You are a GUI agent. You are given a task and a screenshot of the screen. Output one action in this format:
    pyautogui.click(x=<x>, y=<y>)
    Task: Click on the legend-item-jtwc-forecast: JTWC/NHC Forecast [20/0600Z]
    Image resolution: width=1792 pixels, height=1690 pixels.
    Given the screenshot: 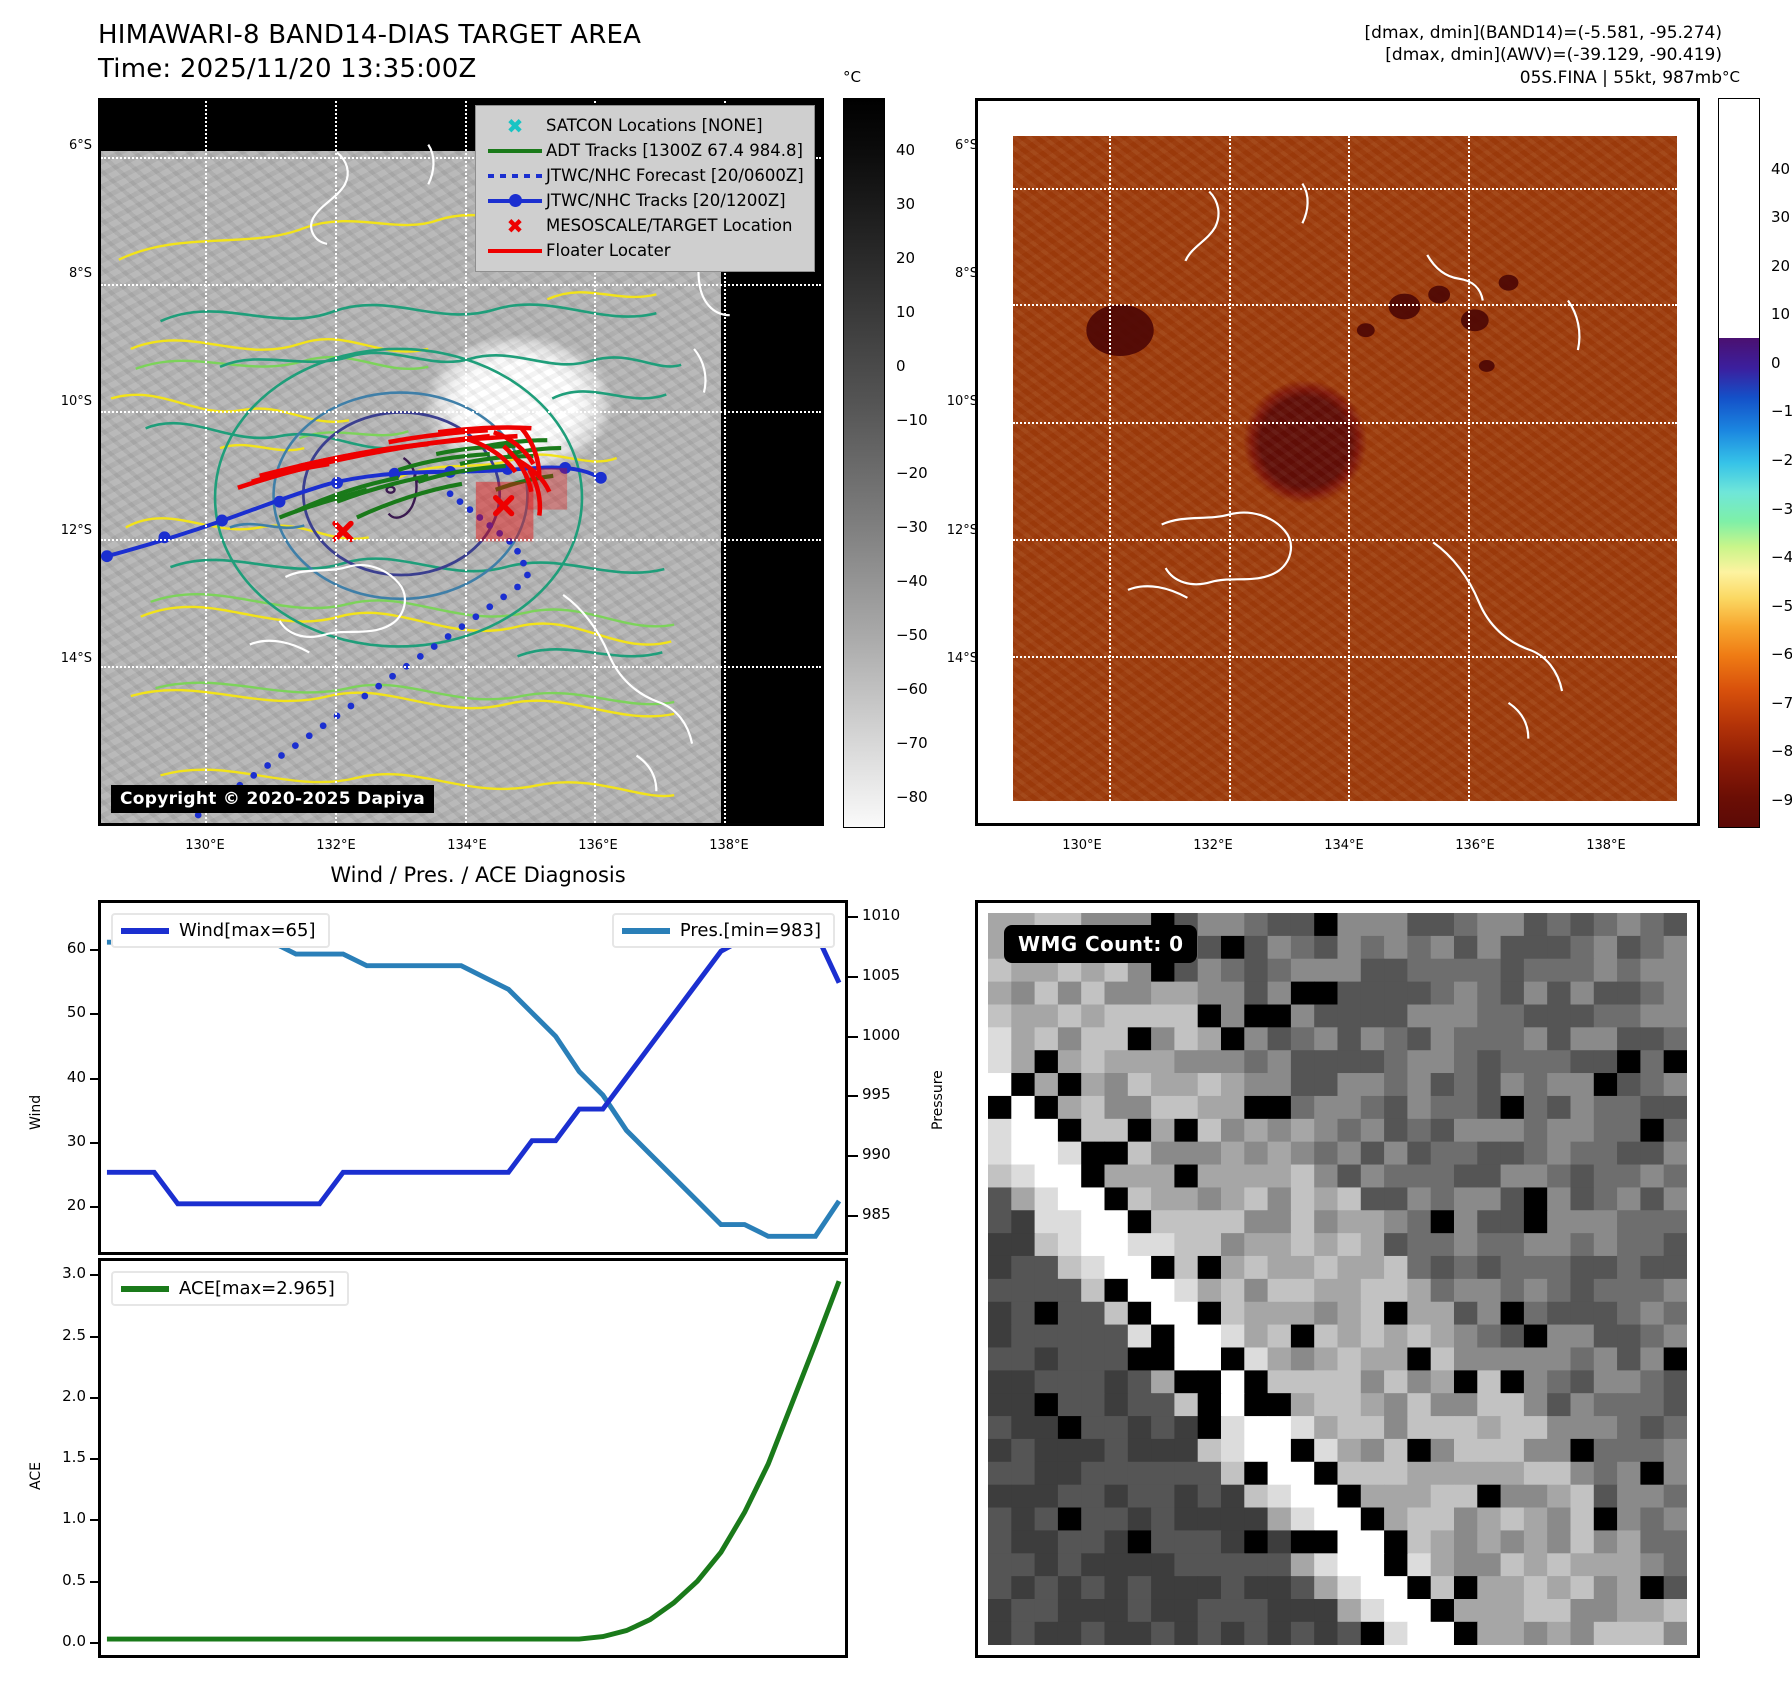 What is the action you would take?
    pyautogui.click(x=644, y=175)
    